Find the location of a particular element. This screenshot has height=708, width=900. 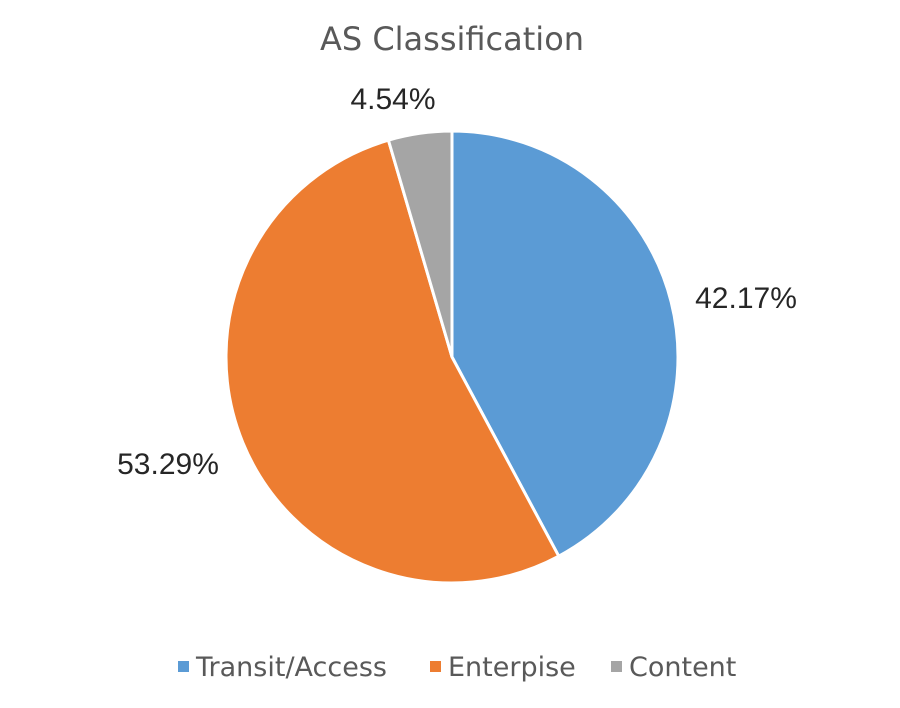

legend-item-content: Content is located at coordinates (673, 667).